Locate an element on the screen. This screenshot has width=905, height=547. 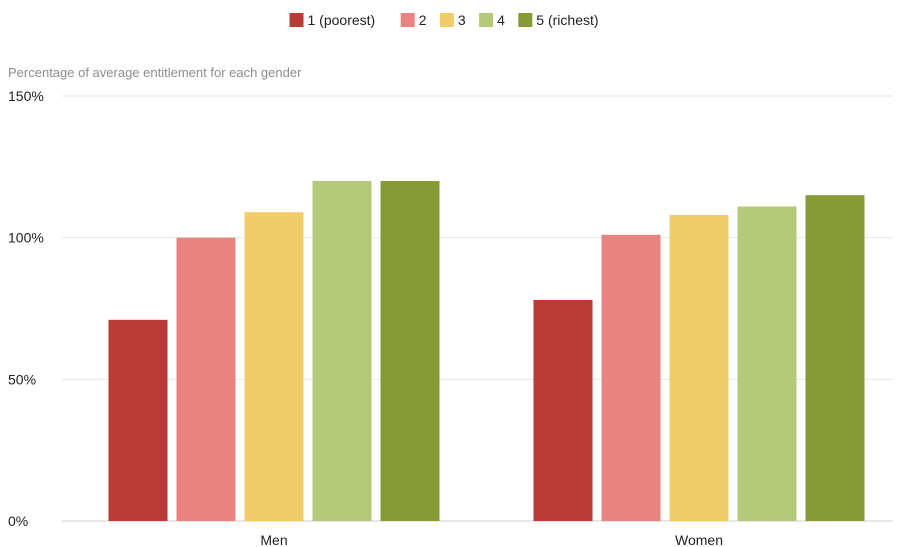
legend-label: 5 (richest) is located at coordinates (567, 20).